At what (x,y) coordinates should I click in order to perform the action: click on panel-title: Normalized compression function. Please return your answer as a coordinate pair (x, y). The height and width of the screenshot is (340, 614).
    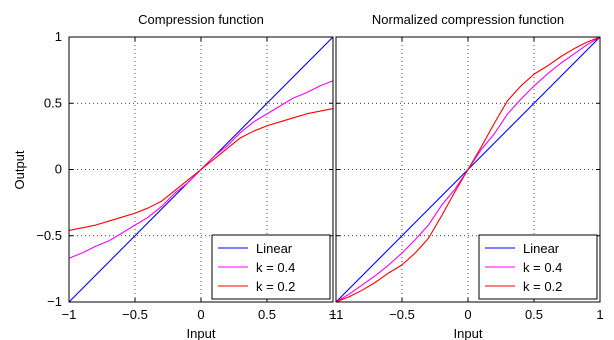
    Looking at the image, I should click on (468, 19).